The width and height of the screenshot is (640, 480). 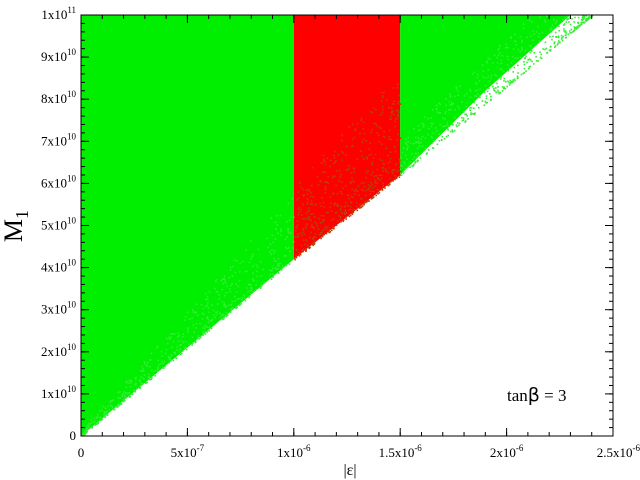 I want to click on y-axis-label-sub: 1, so click(x=22, y=214).